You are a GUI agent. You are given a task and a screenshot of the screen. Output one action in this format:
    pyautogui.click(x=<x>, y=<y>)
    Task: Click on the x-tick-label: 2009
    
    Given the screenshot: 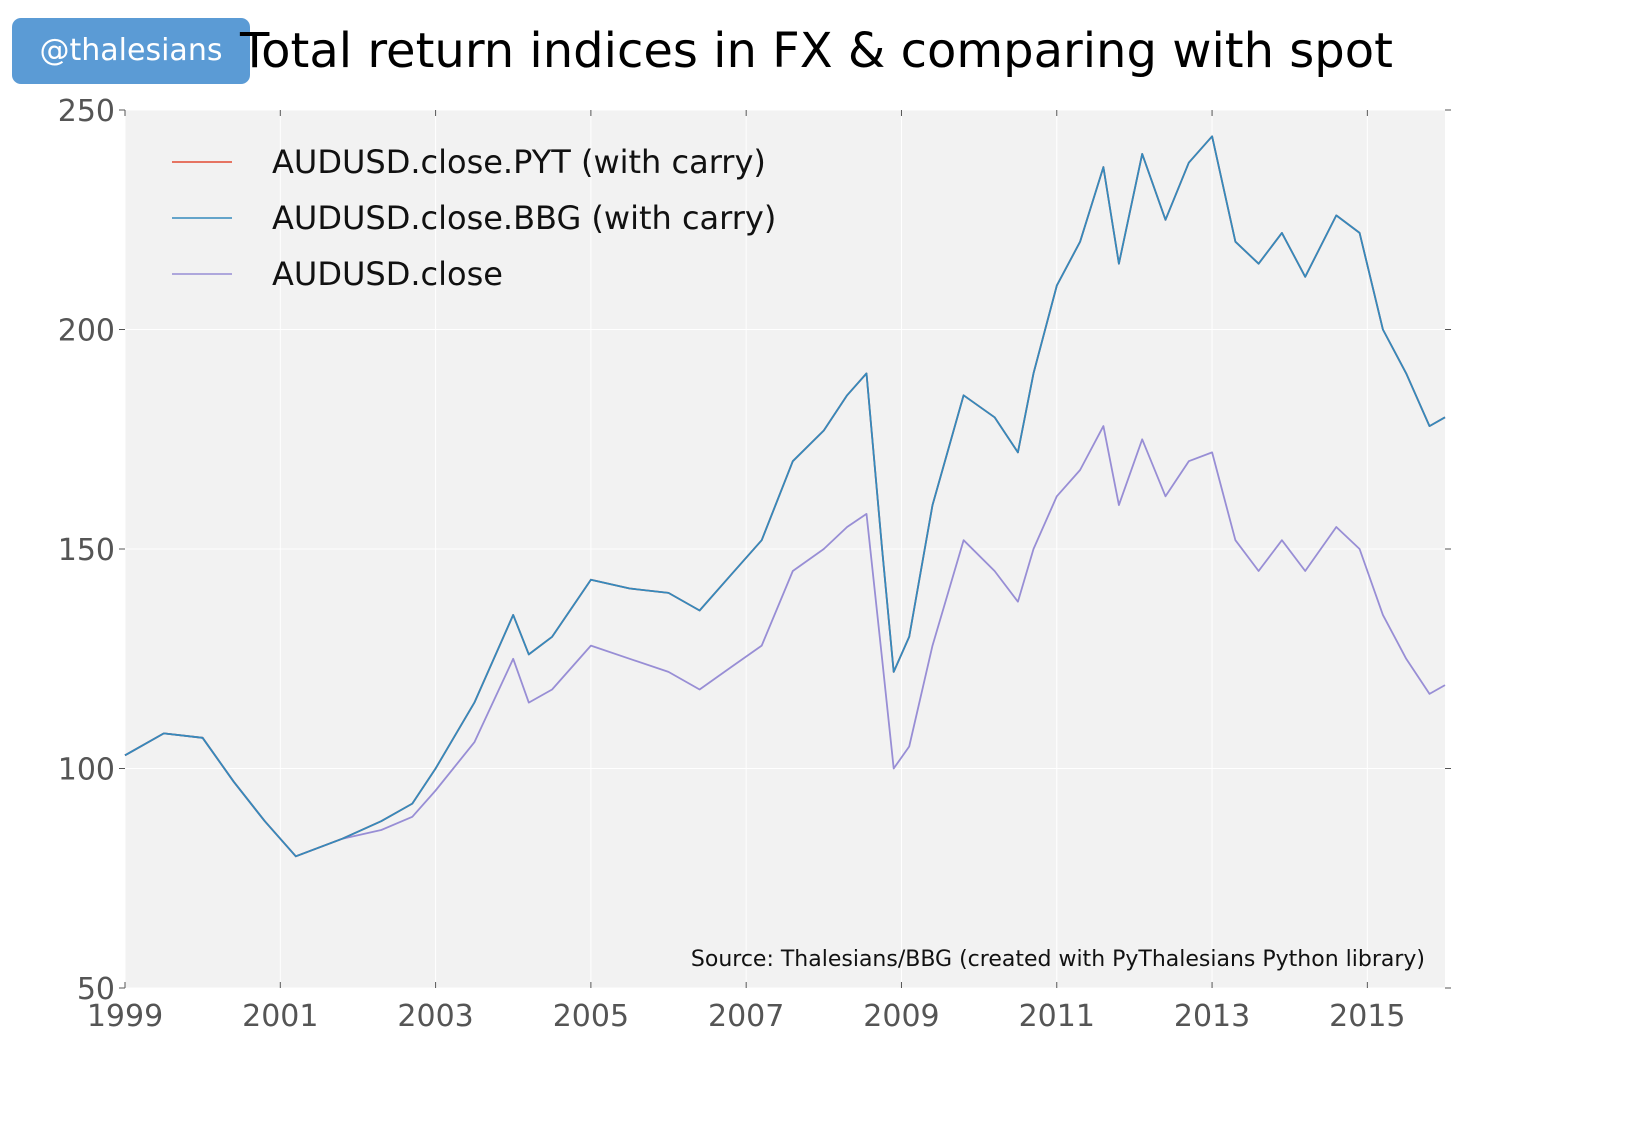 What is the action you would take?
    pyautogui.click(x=901, y=1016)
    